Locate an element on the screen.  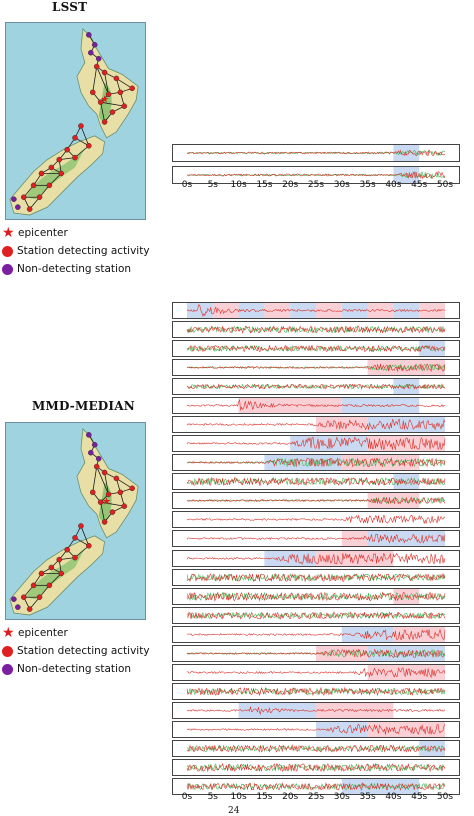
time-tick-label: 30s is located at coordinates (341, 185).